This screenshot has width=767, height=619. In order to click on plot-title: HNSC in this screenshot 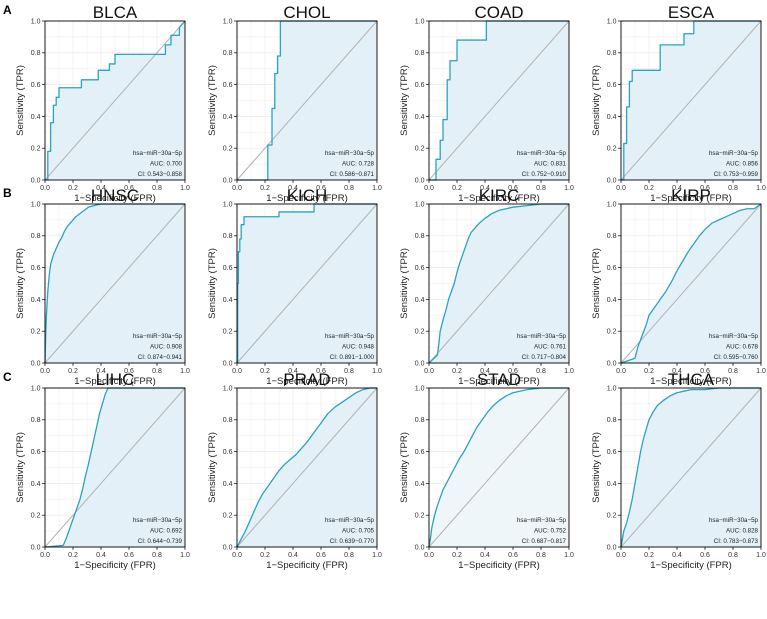, I will do `click(115, 195)`.